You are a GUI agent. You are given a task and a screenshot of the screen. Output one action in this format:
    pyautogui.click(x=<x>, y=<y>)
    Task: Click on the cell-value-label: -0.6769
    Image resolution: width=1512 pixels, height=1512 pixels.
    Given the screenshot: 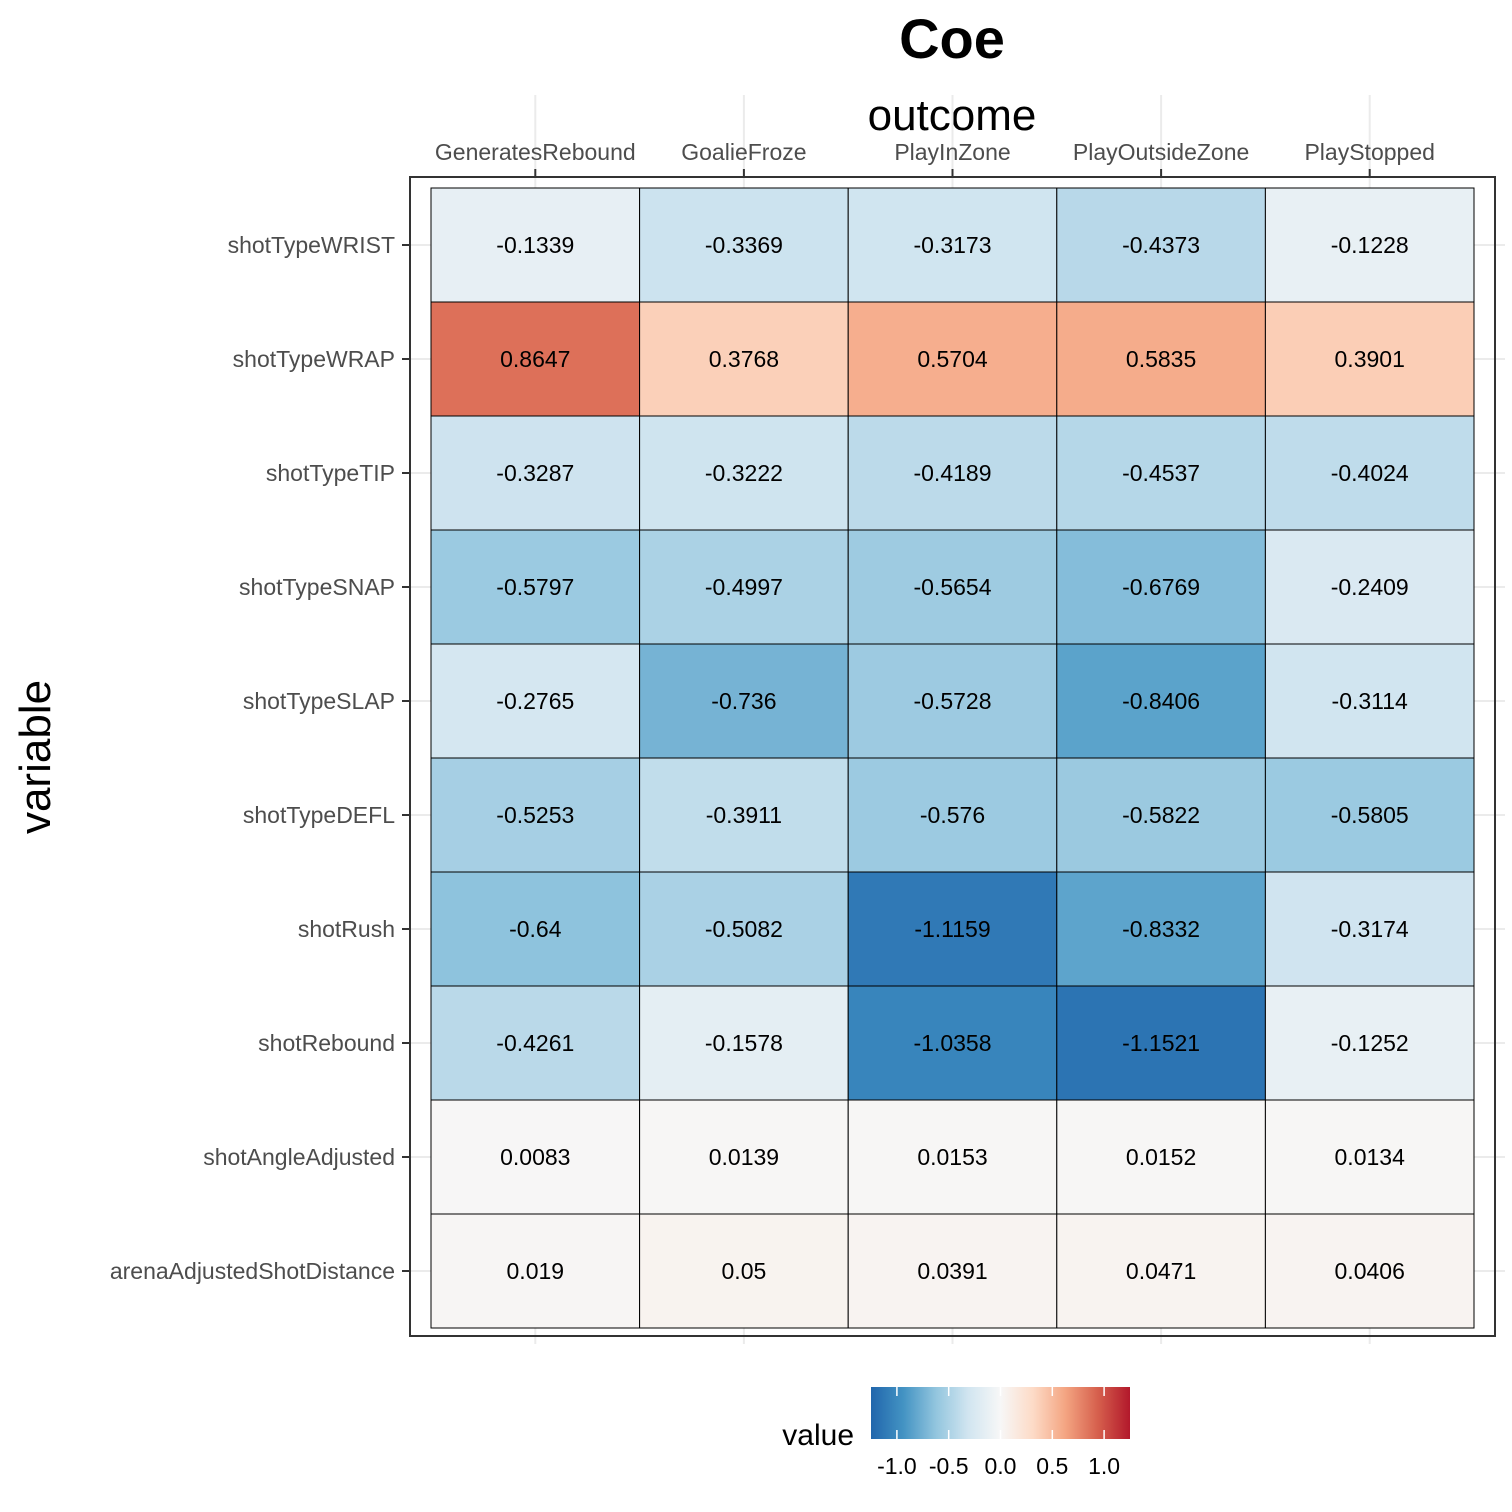 What is the action you would take?
    pyautogui.click(x=1161, y=587)
    